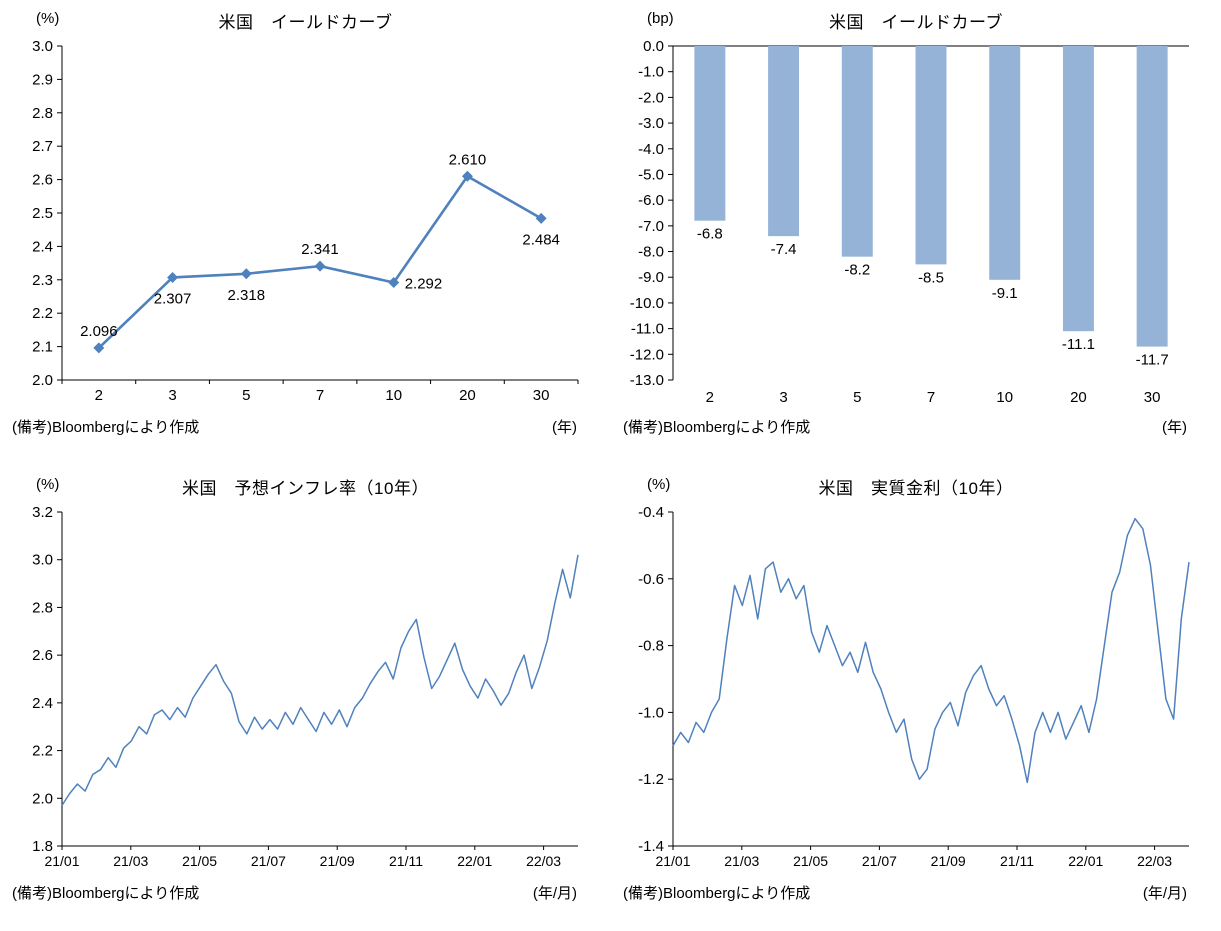 This screenshot has height=931, width=1221. Describe the element at coordinates (651, 846) in the screenshot. I see `svg-text: -1.4` at that location.